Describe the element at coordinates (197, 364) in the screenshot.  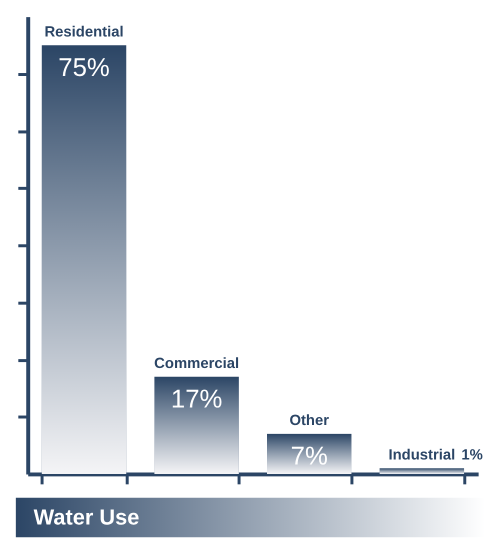
I see `x-tick-label: Commercial` at that location.